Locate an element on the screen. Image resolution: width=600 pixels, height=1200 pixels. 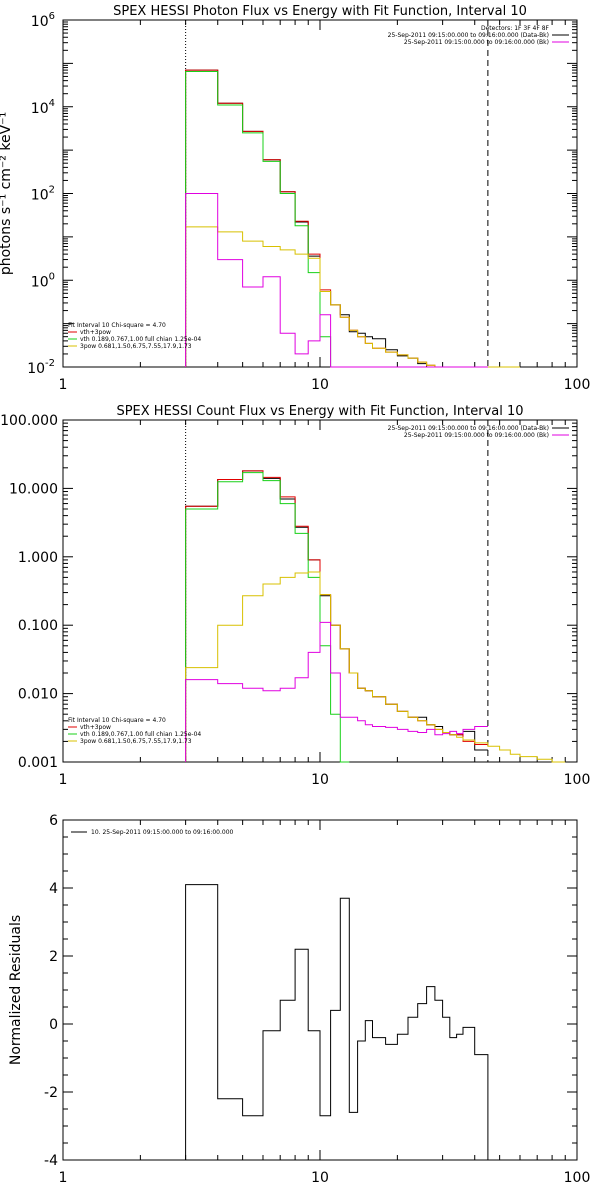
count-y-tick-label: 100.000 is located at coordinates (29, 421).